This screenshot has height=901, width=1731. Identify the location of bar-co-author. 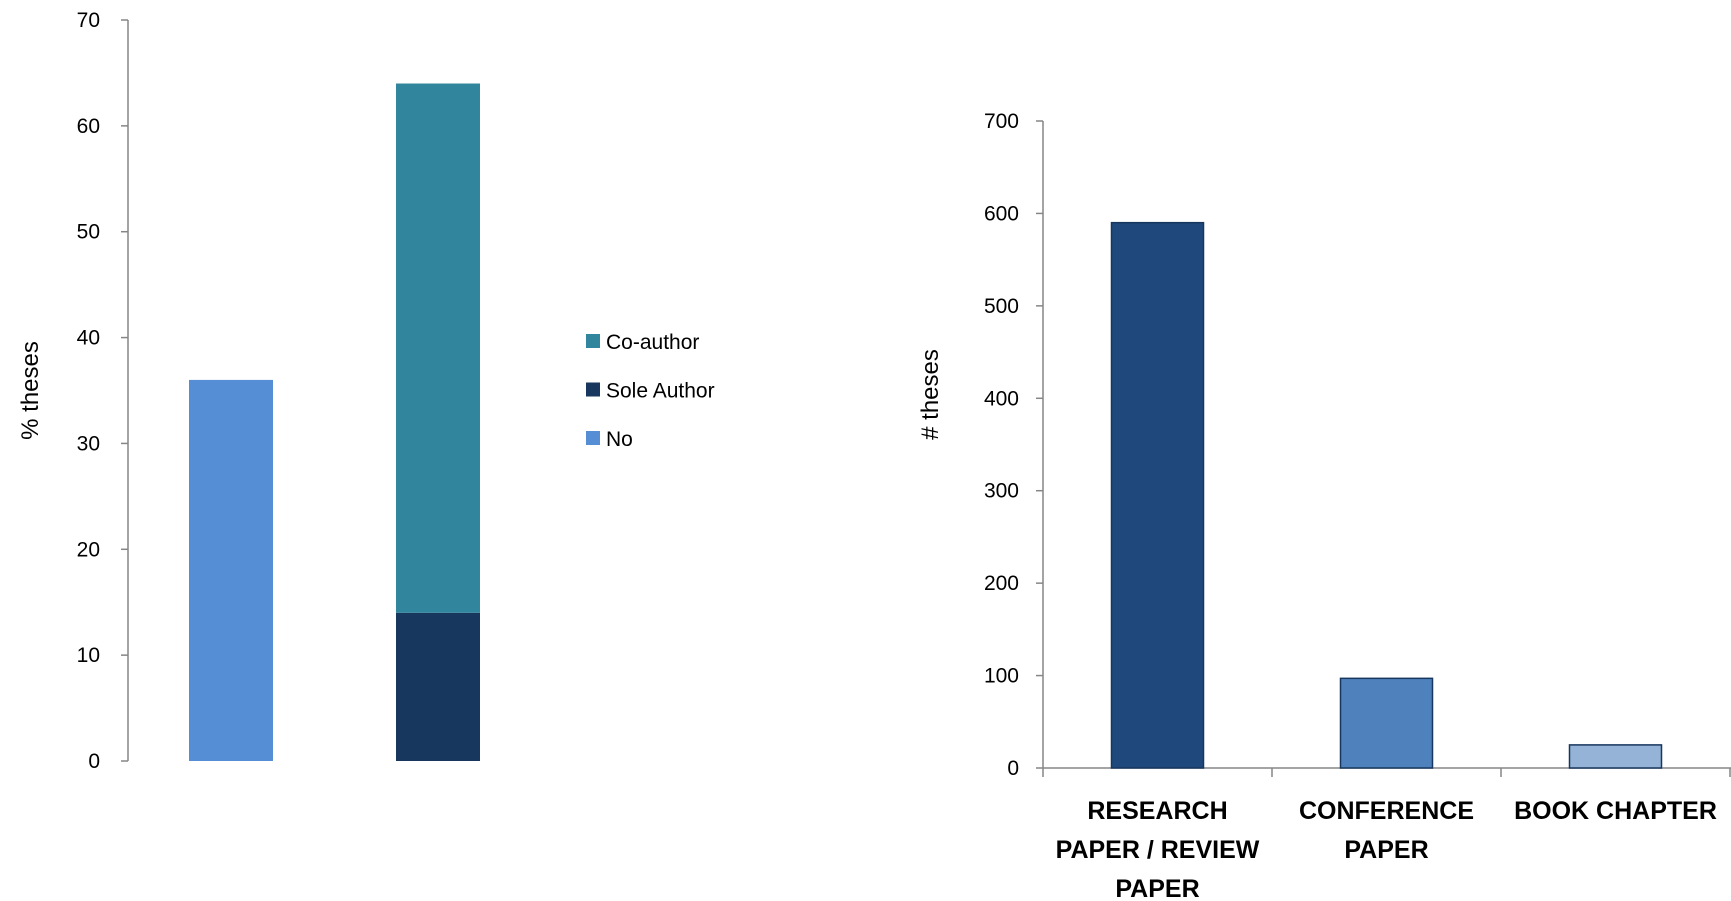
(438, 348).